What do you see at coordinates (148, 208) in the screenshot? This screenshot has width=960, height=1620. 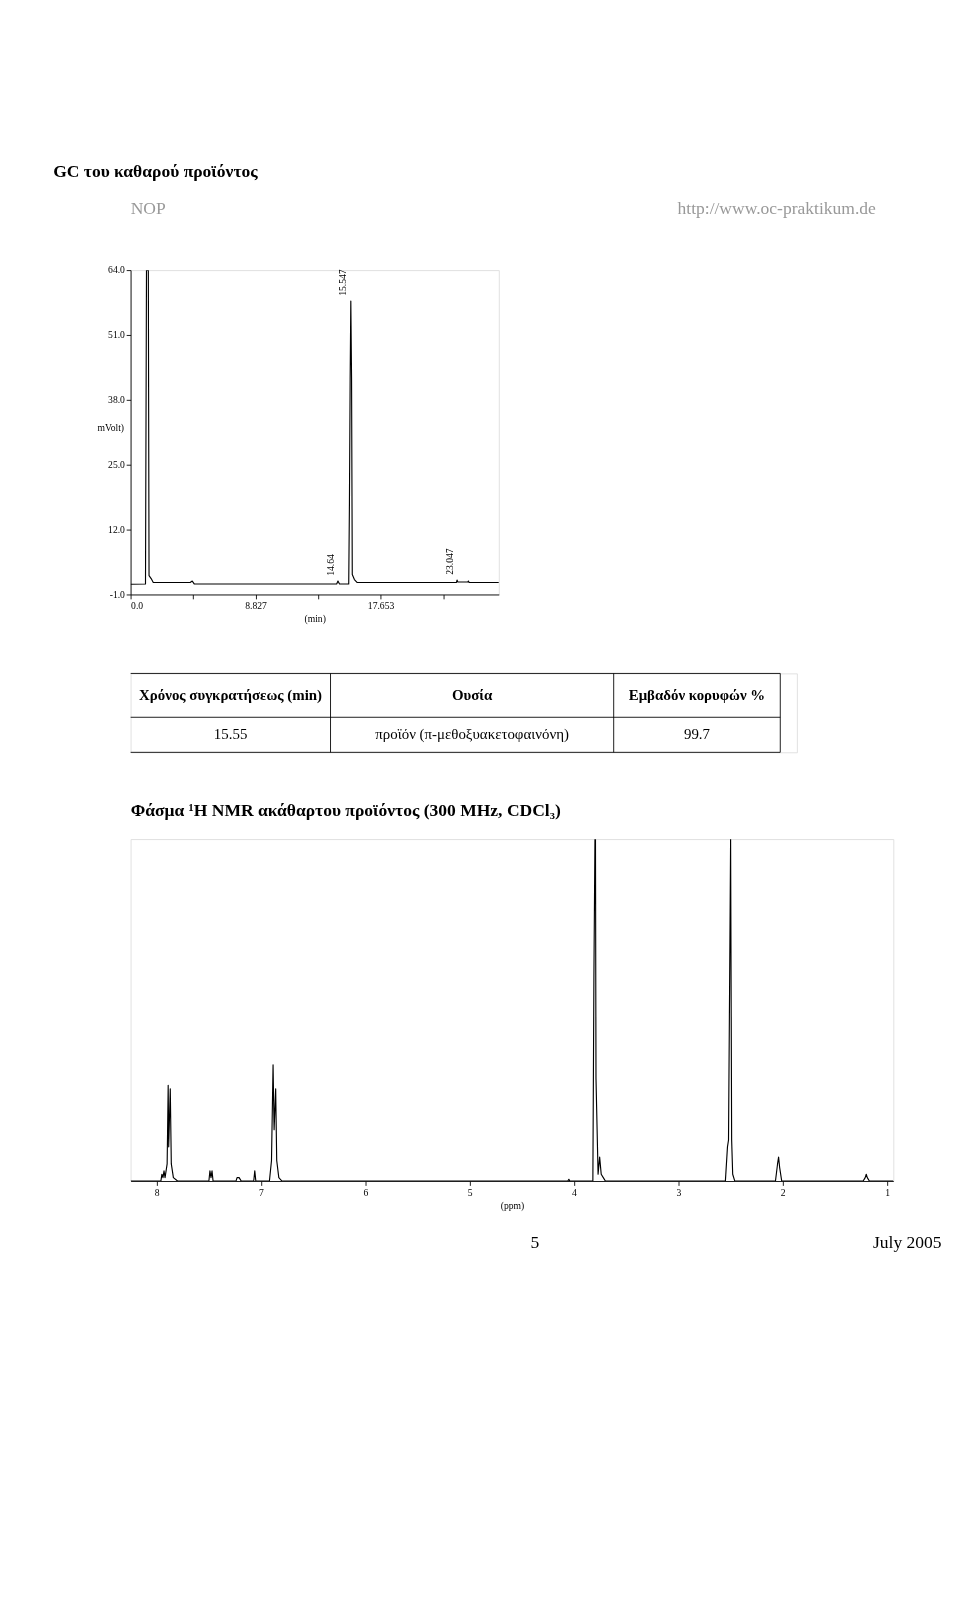 I see `text: NOP` at bounding box center [148, 208].